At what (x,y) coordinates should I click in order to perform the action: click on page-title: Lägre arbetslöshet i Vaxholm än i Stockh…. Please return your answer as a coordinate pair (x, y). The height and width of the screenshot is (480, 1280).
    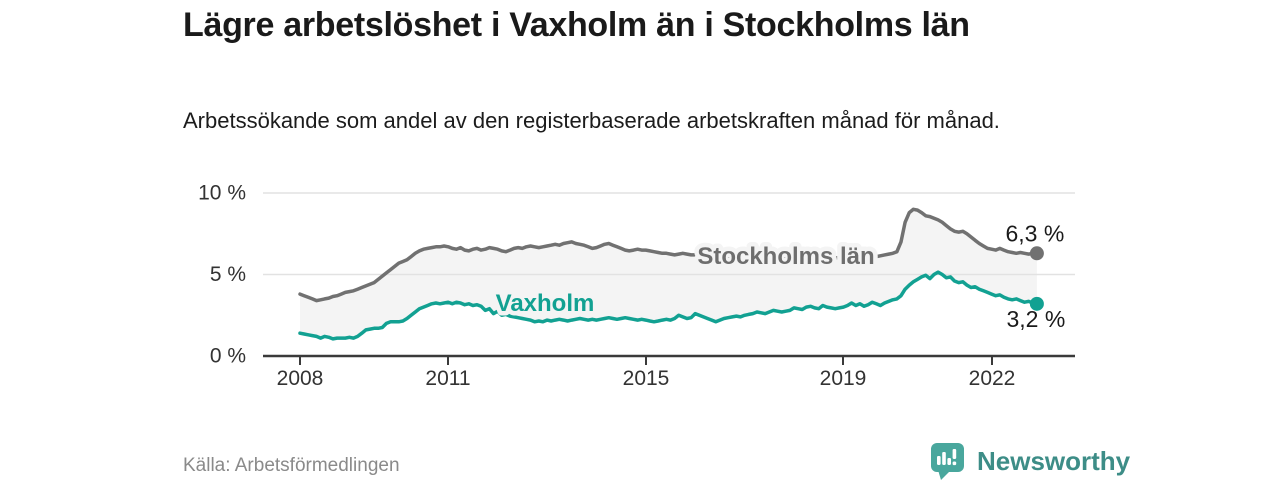
    Looking at the image, I should click on (576, 25).